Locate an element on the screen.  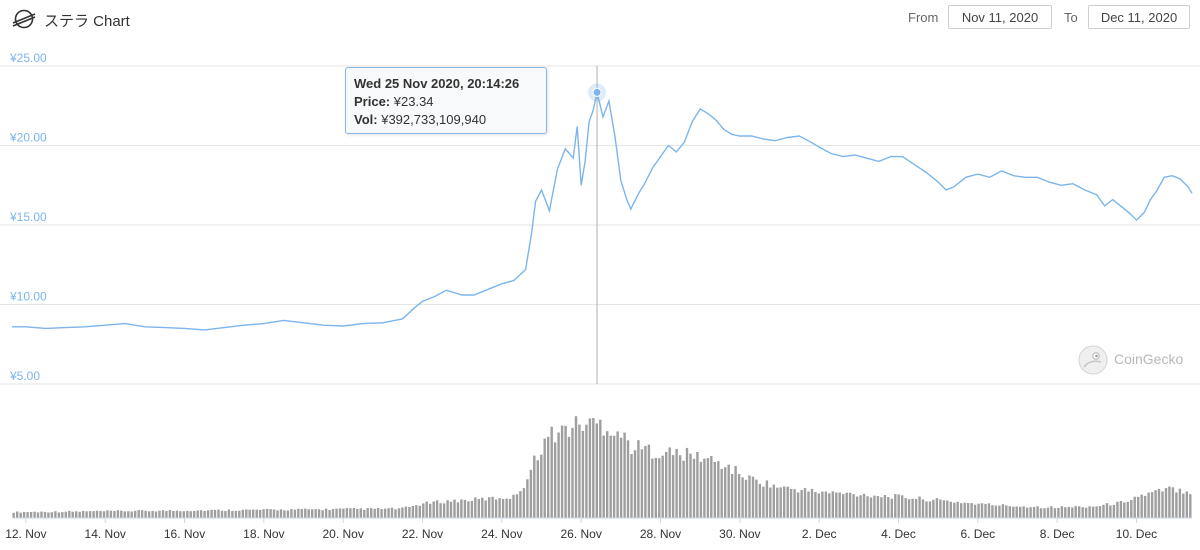
y-tick-label: ¥20.00 is located at coordinates (28, 138).